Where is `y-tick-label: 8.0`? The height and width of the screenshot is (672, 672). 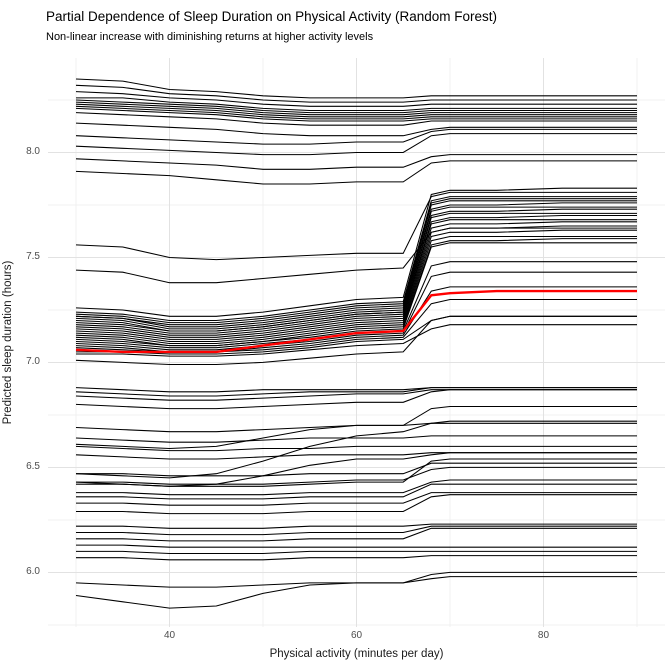 y-tick-label: 8.0 is located at coordinates (33, 152).